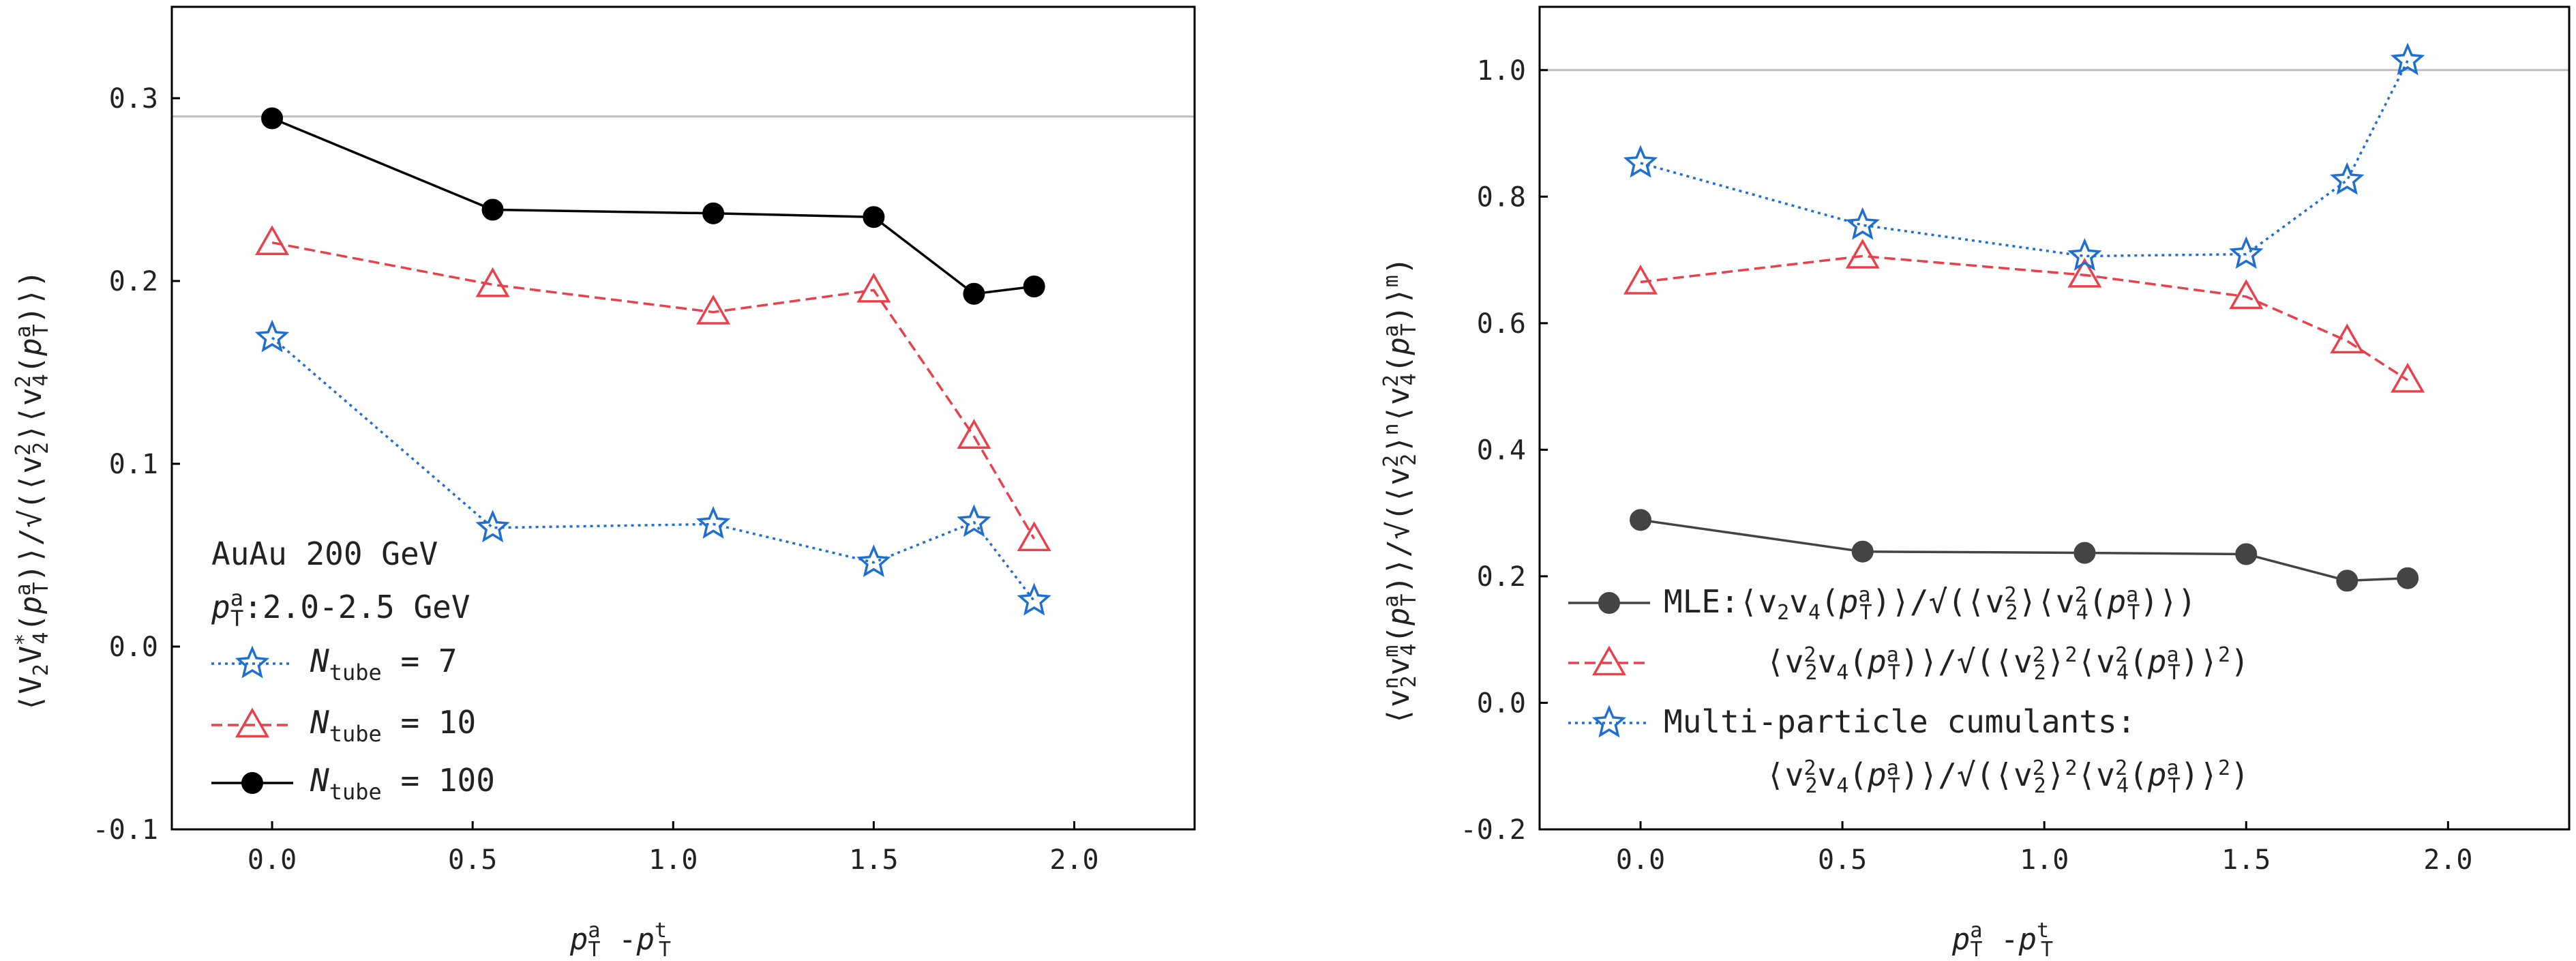  Describe the element at coordinates (2002, 940) in the screenshot. I see `right-x-axis-title: pa T -pt T` at that location.